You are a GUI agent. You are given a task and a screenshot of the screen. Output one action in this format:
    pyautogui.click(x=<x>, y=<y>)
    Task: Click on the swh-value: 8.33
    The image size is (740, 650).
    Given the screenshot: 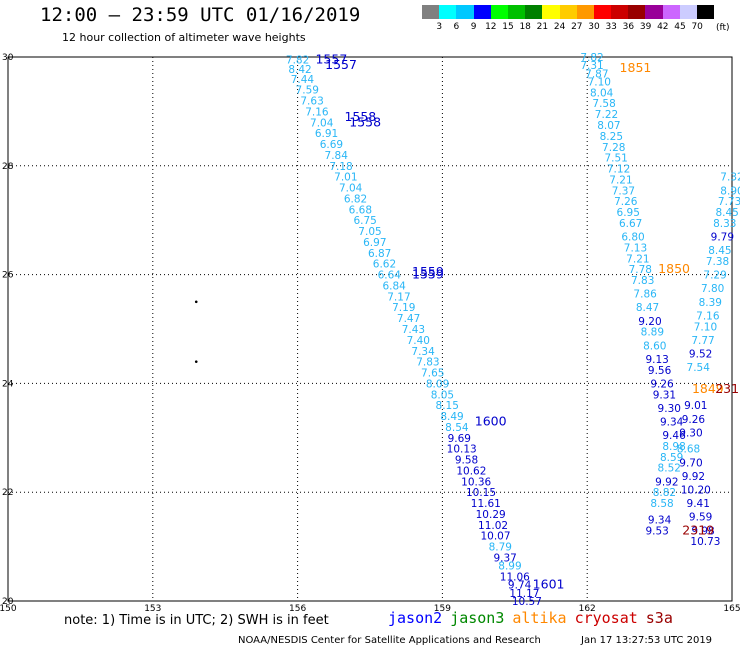 What is the action you would take?
    pyautogui.click(x=724, y=224)
    